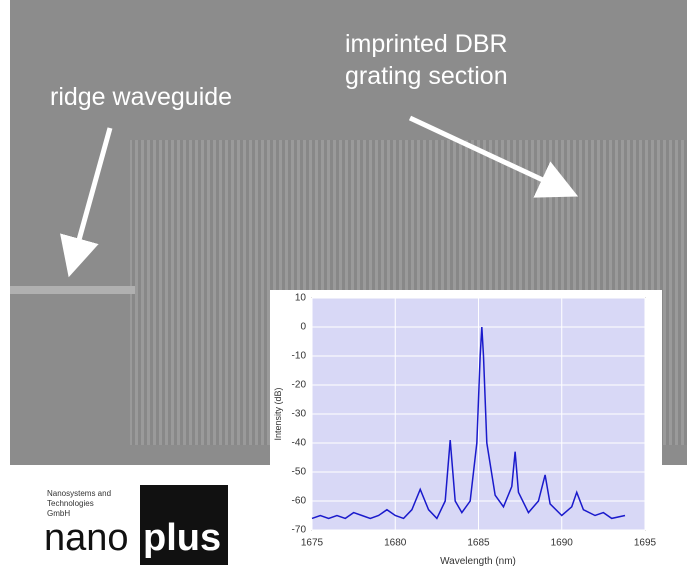 The width and height of the screenshot is (687, 571). I want to click on y-tick-label: -30, so click(299, 414).